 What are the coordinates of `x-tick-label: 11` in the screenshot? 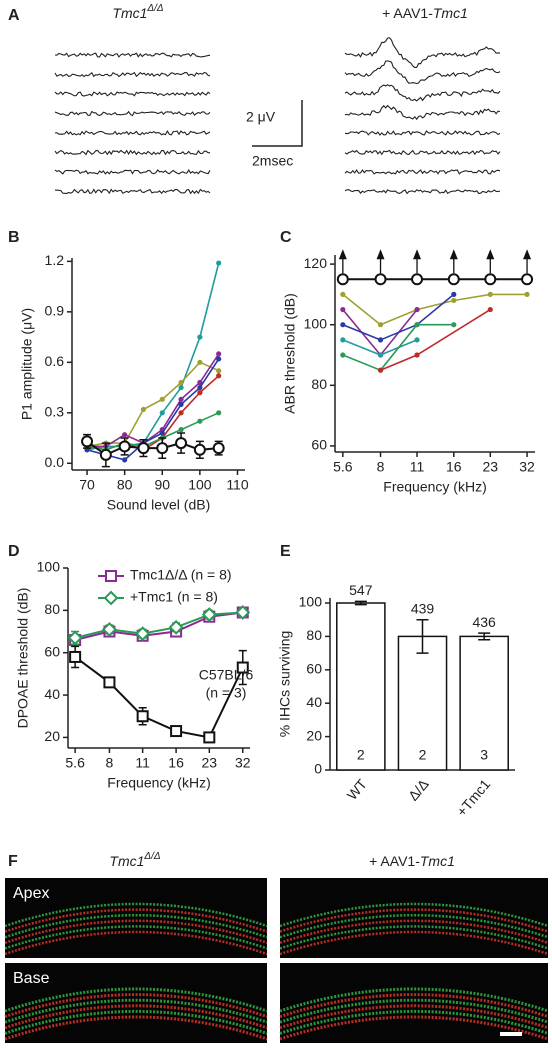 It's located at (142, 763).